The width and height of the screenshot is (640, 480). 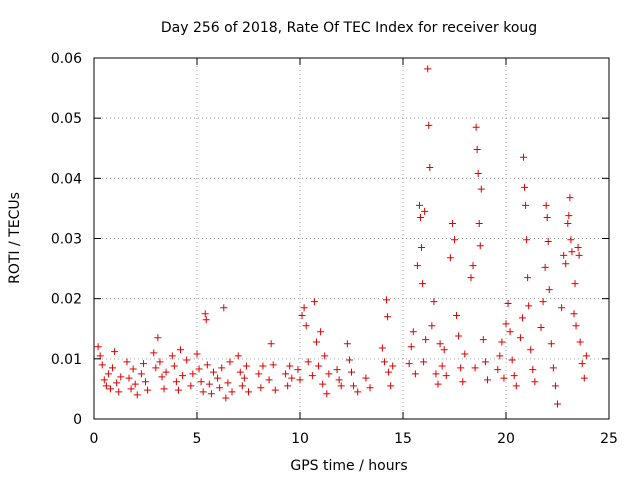 What do you see at coordinates (77, 420) in the screenshot?
I see `y-tick-label: 0` at bounding box center [77, 420].